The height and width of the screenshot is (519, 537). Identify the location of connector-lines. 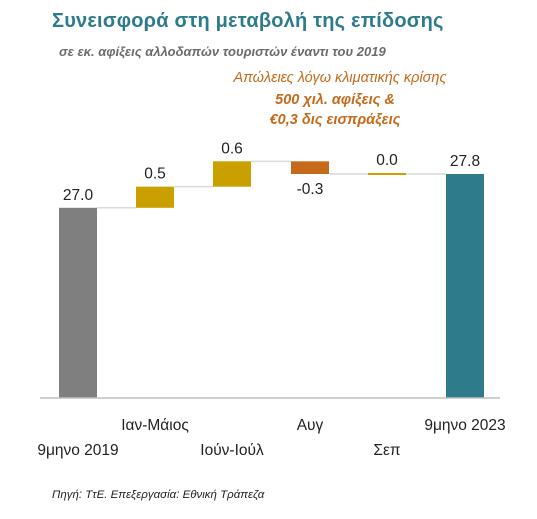
(271, 184).